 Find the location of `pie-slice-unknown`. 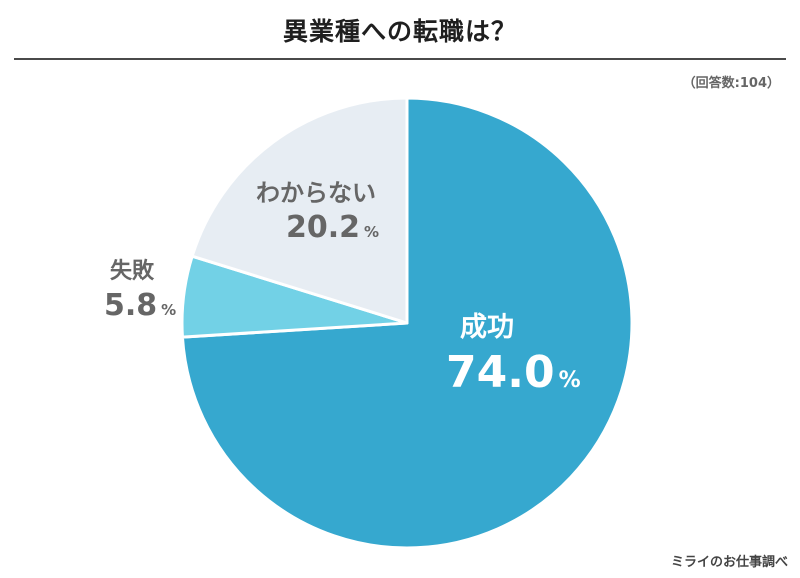

pie-slice-unknown is located at coordinates (299, 210).